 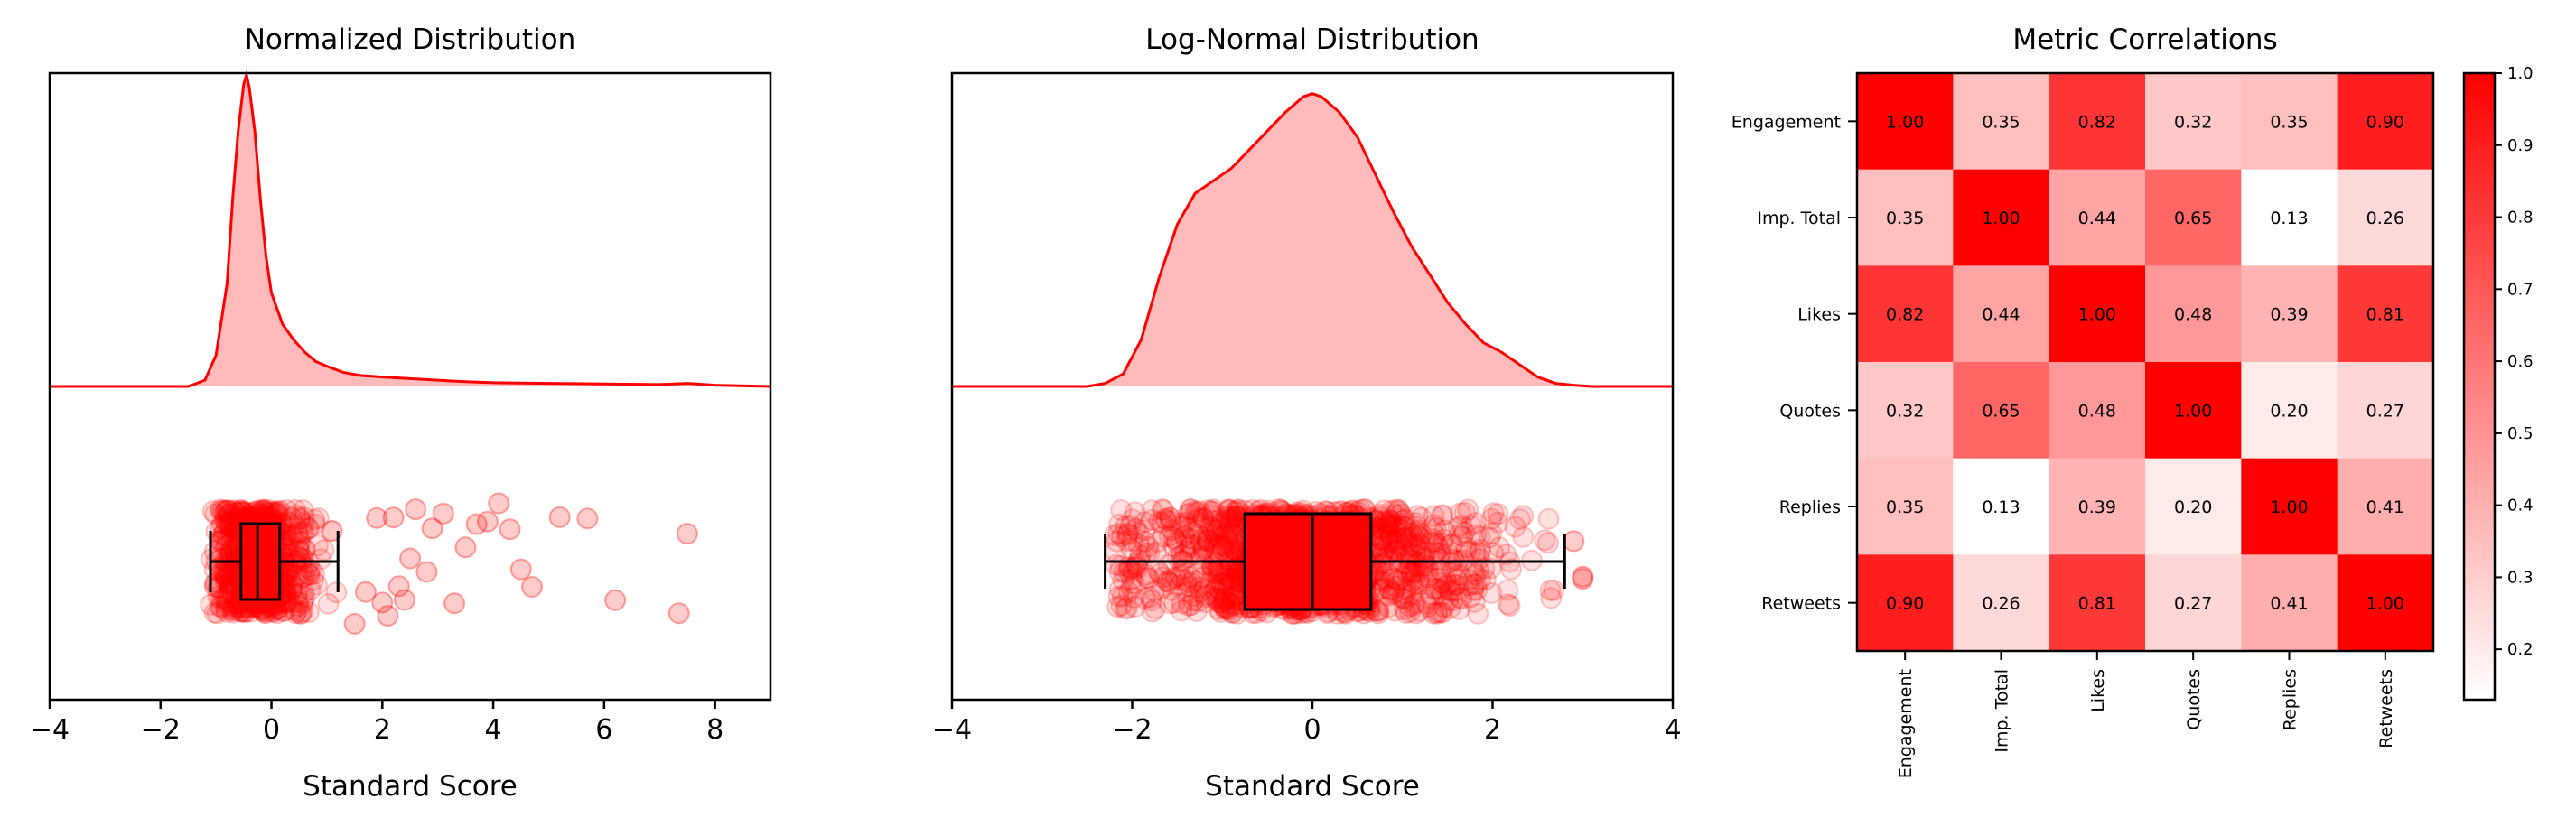 What do you see at coordinates (2386, 708) in the screenshot?
I see `x-tick-label: Retweets` at bounding box center [2386, 708].